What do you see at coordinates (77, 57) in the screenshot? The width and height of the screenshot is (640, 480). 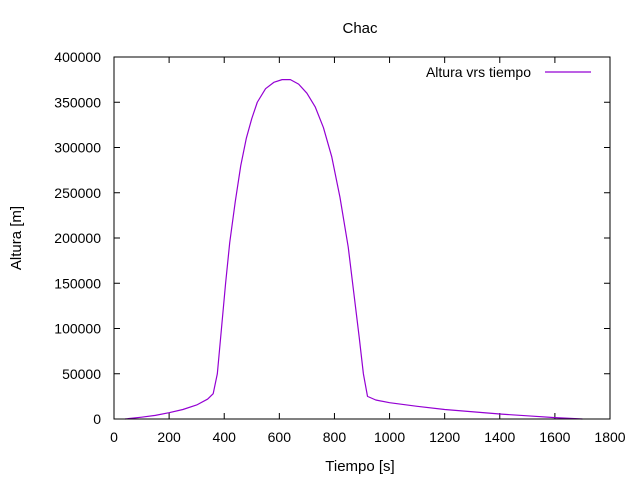 I see `y-tick-label: 400000` at bounding box center [77, 57].